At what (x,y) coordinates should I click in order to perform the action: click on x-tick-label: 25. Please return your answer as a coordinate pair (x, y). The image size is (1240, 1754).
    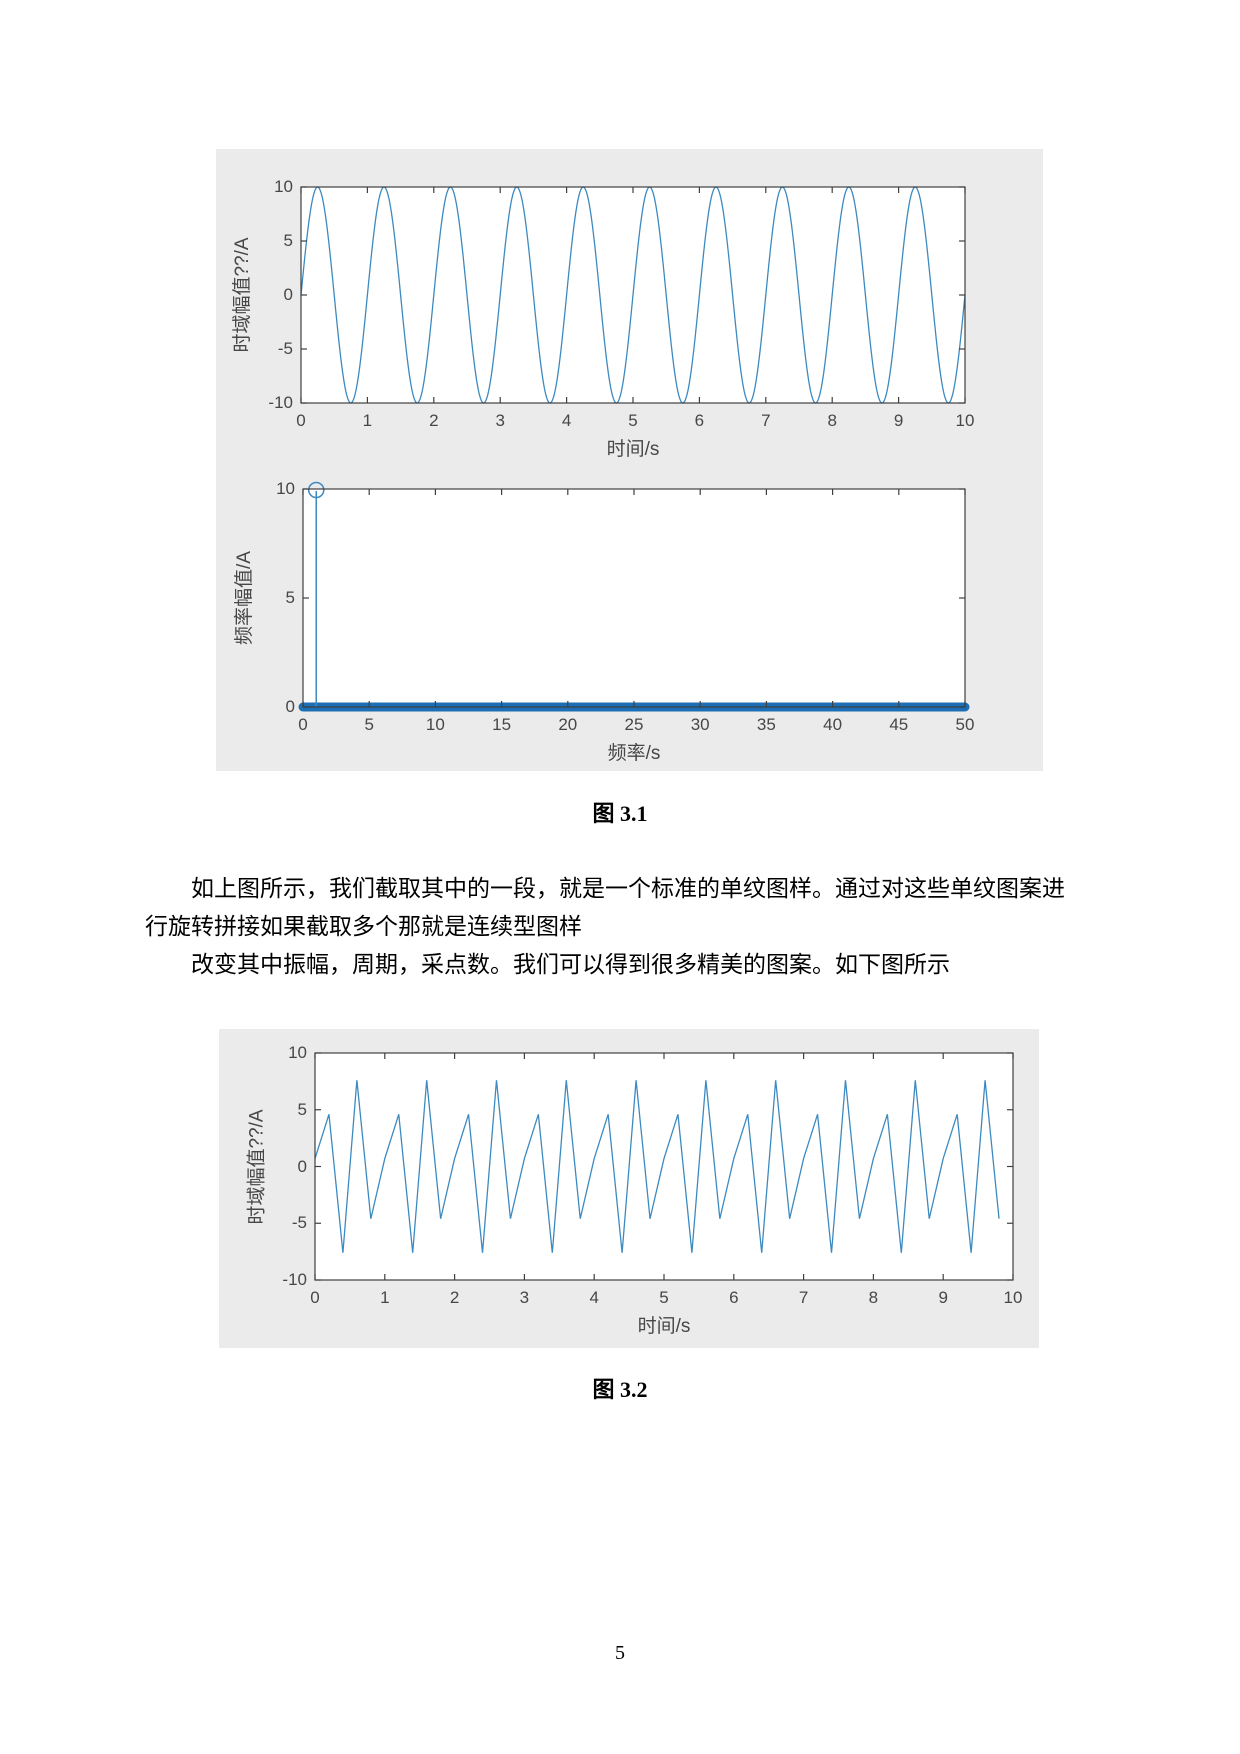
    Looking at the image, I should click on (634, 724).